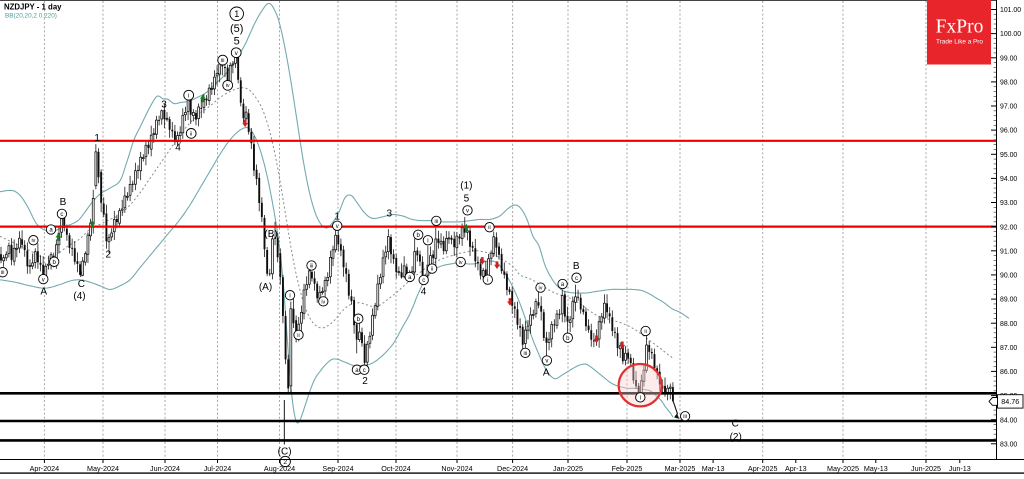 This screenshot has height=479, width=1024. I want to click on svg-text: 86.00, so click(1008, 372).